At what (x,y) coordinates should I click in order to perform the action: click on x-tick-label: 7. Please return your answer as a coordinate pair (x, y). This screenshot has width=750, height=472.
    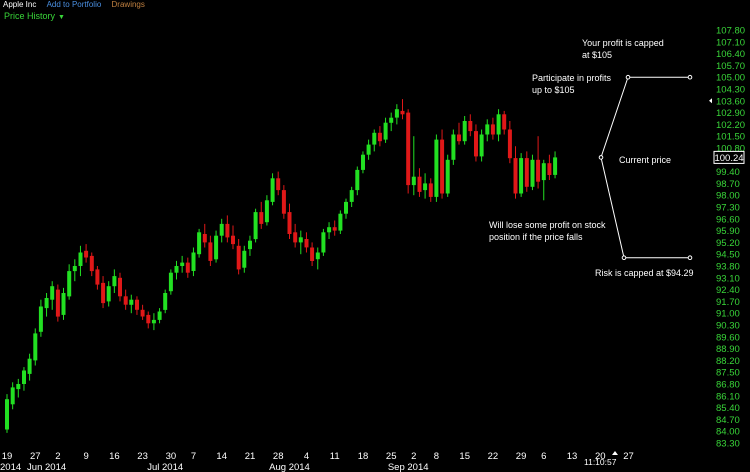
    Looking at the image, I should click on (193, 456).